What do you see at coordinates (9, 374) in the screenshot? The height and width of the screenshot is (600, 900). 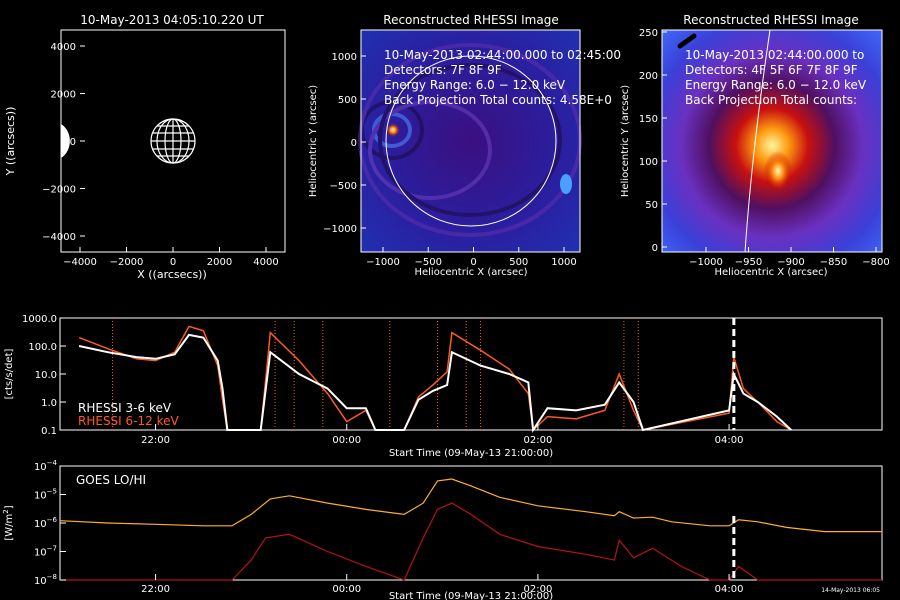 I see `rhessi-ylabel: [cts/s/det]` at bounding box center [9, 374].